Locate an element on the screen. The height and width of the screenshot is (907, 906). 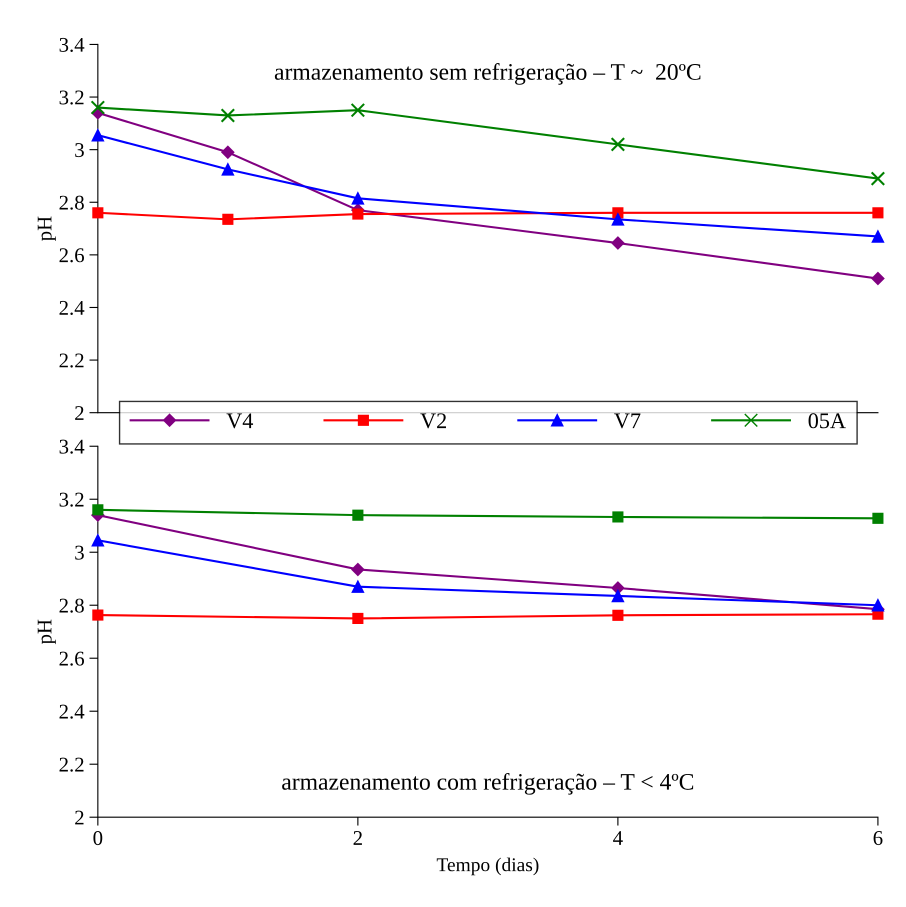
legend-label: V4 is located at coordinates (240, 420).